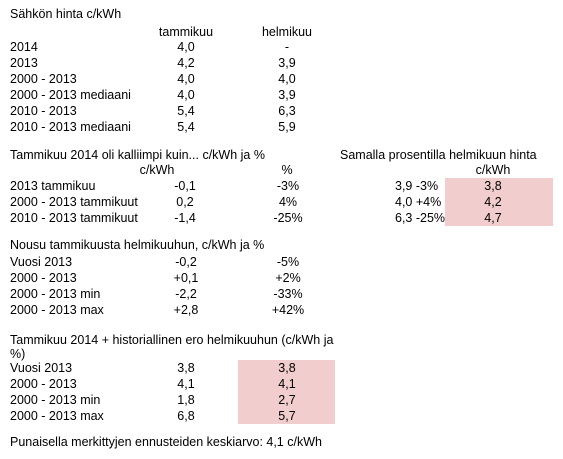  I want to click on row-label: 3,9 -3%, so click(417, 186).